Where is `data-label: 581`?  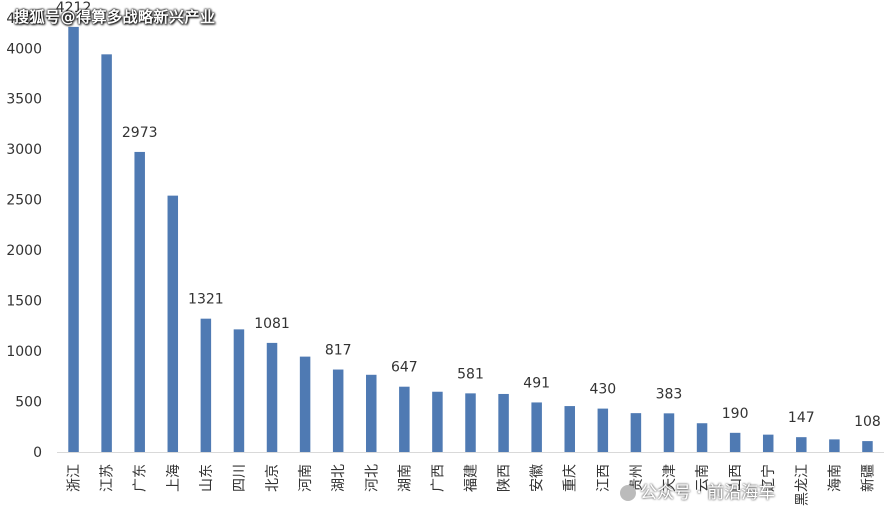
data-label: 581 is located at coordinates (470, 374).